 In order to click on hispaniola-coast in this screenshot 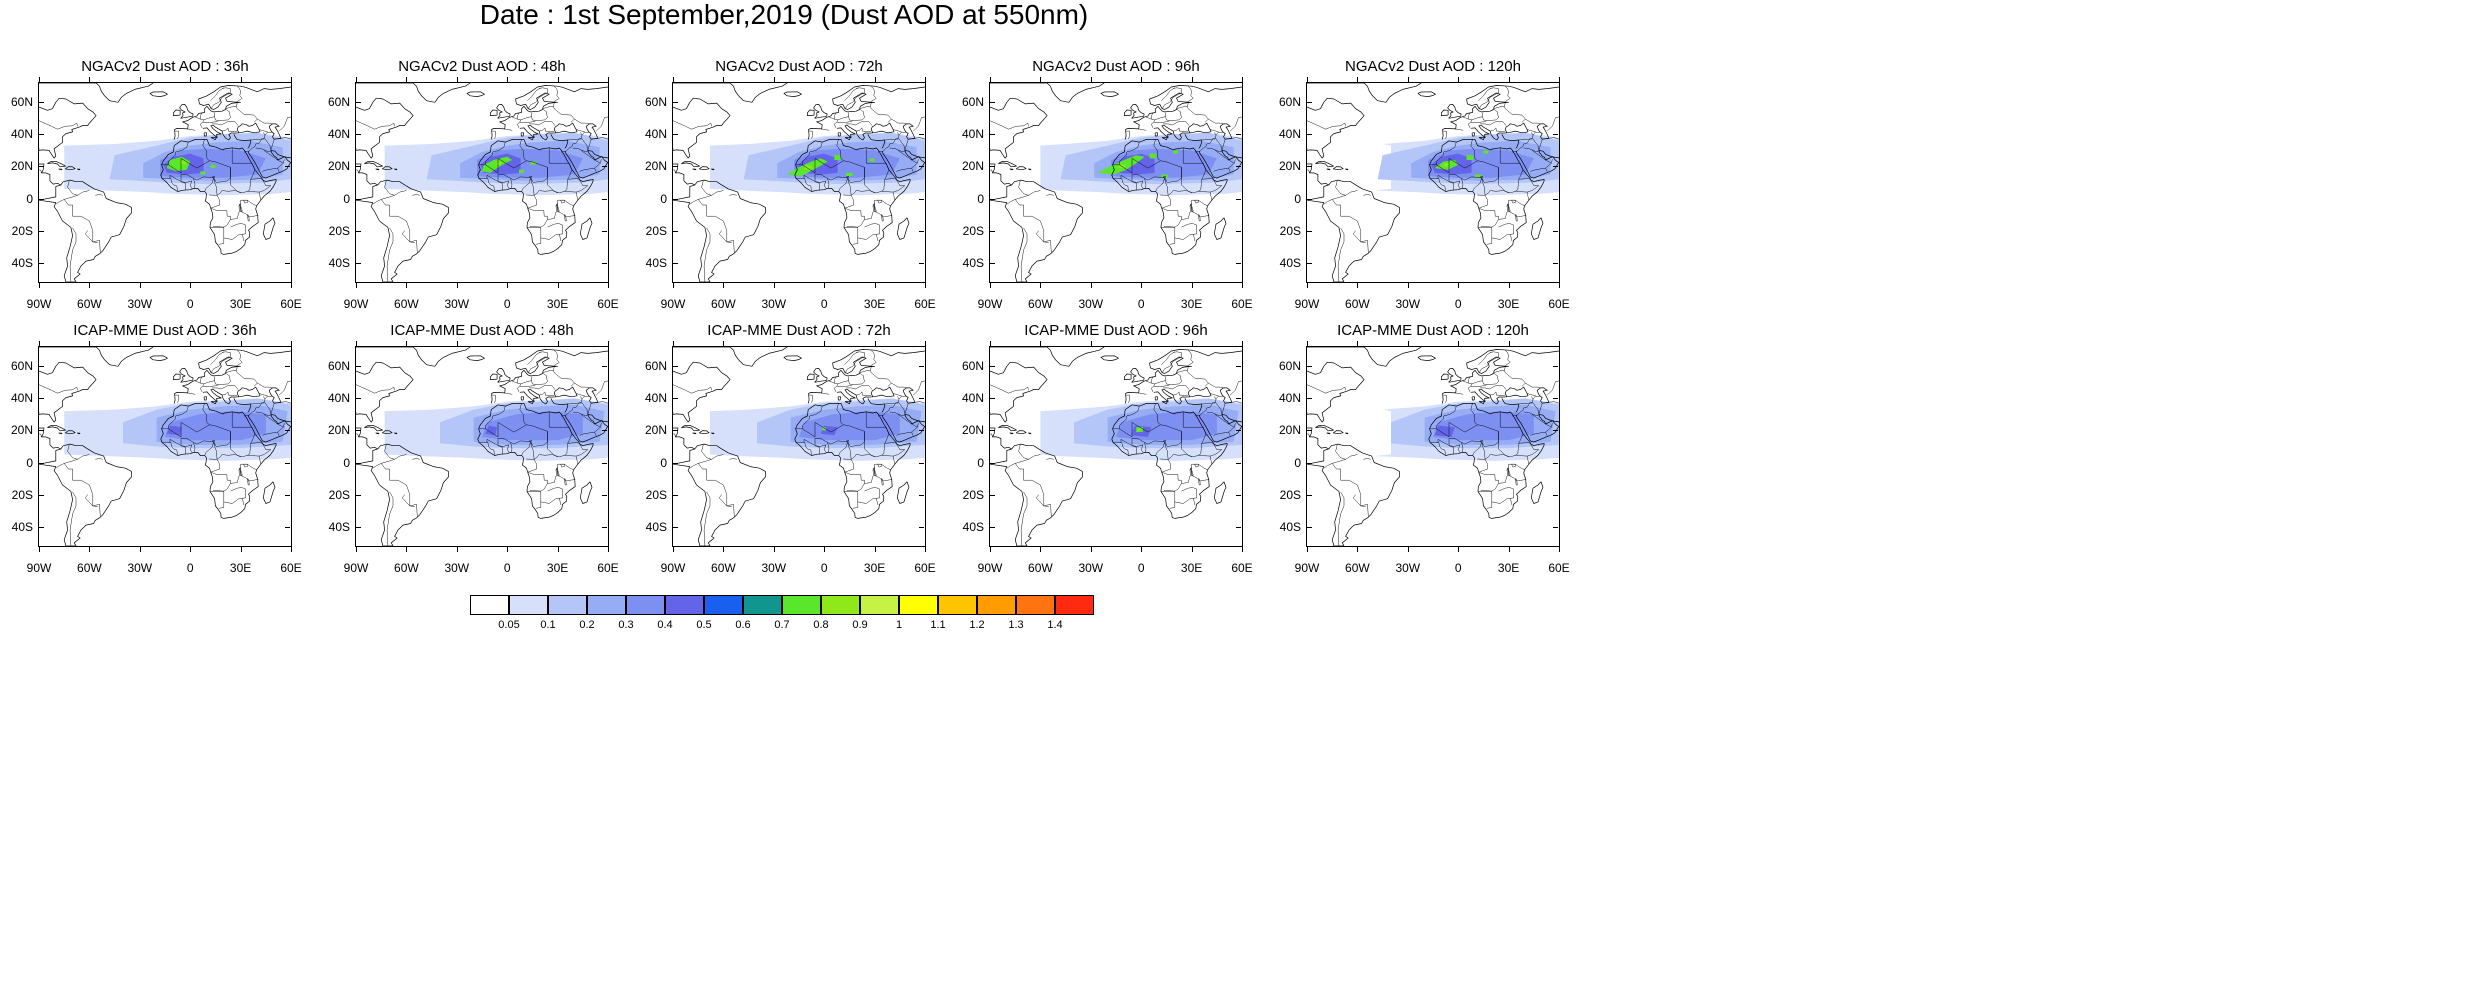, I will do `click(704, 432)`.